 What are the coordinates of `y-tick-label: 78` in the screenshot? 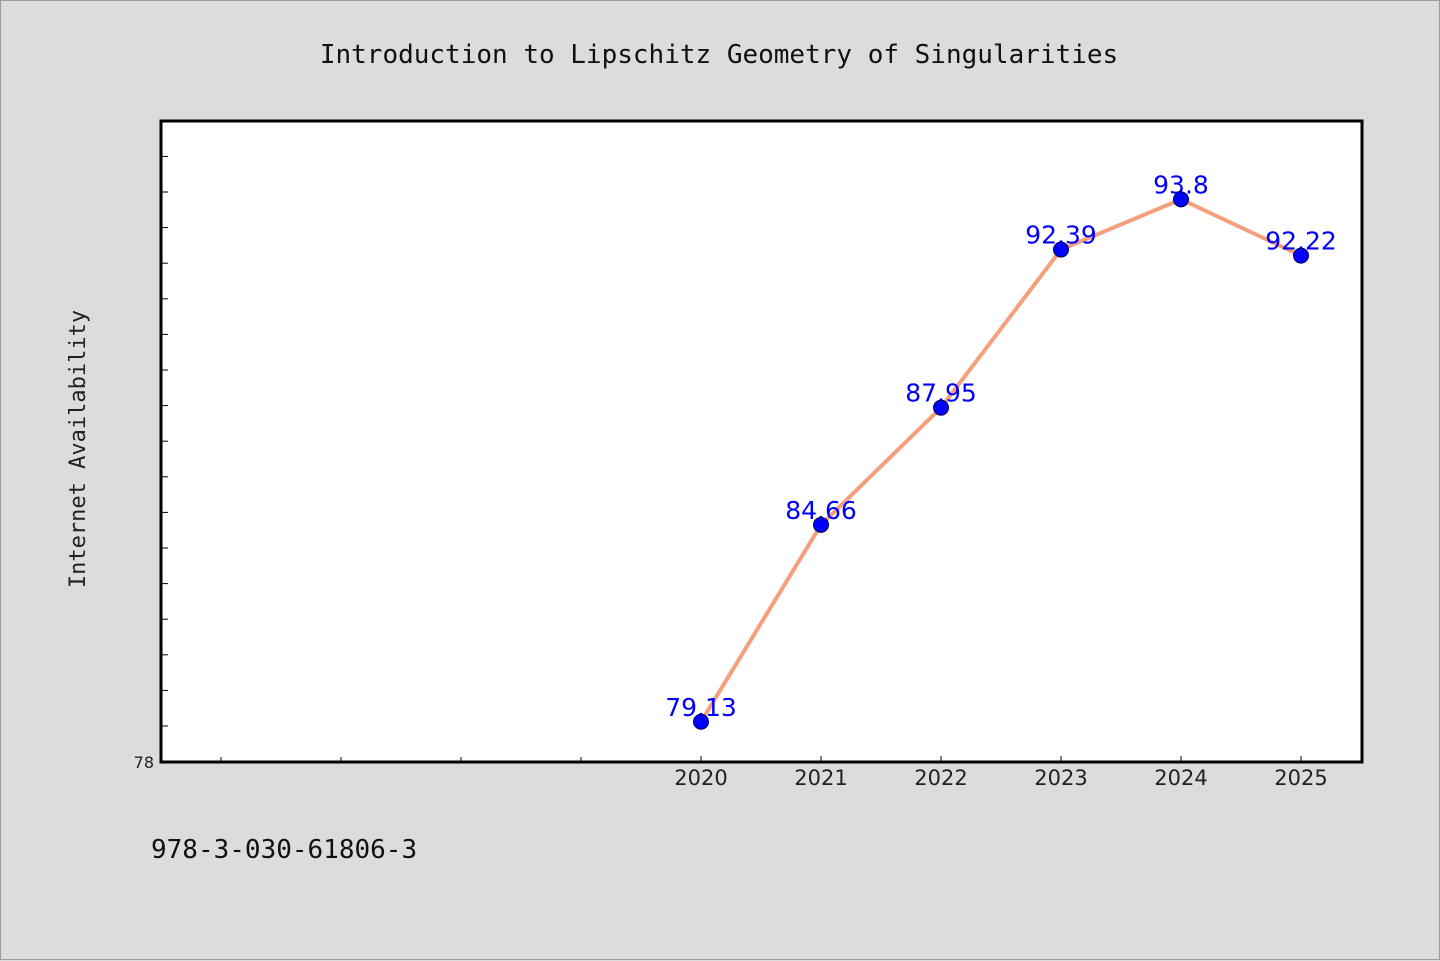 It's located at (144, 762).